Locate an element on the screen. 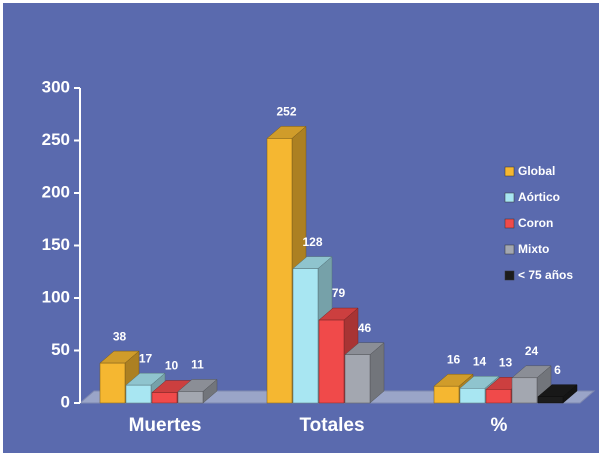 The height and width of the screenshot is (461, 602). y-tick-label: 200 is located at coordinates (56, 191).